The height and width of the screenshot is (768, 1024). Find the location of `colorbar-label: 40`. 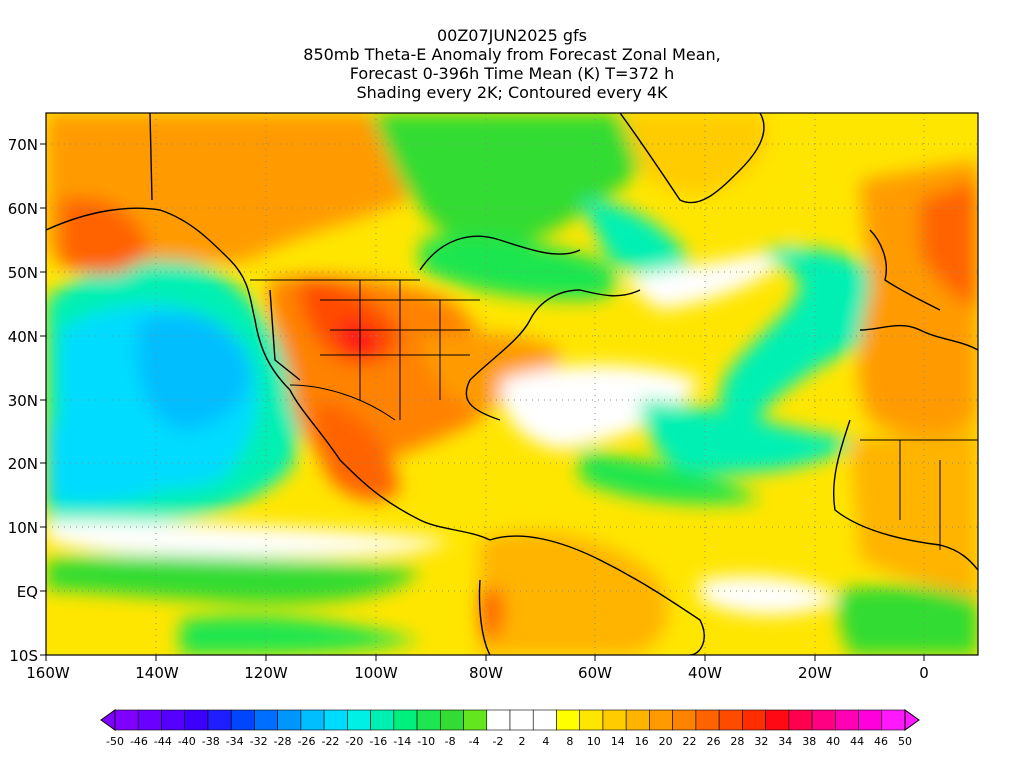

colorbar-label: 40 is located at coordinates (833, 741).